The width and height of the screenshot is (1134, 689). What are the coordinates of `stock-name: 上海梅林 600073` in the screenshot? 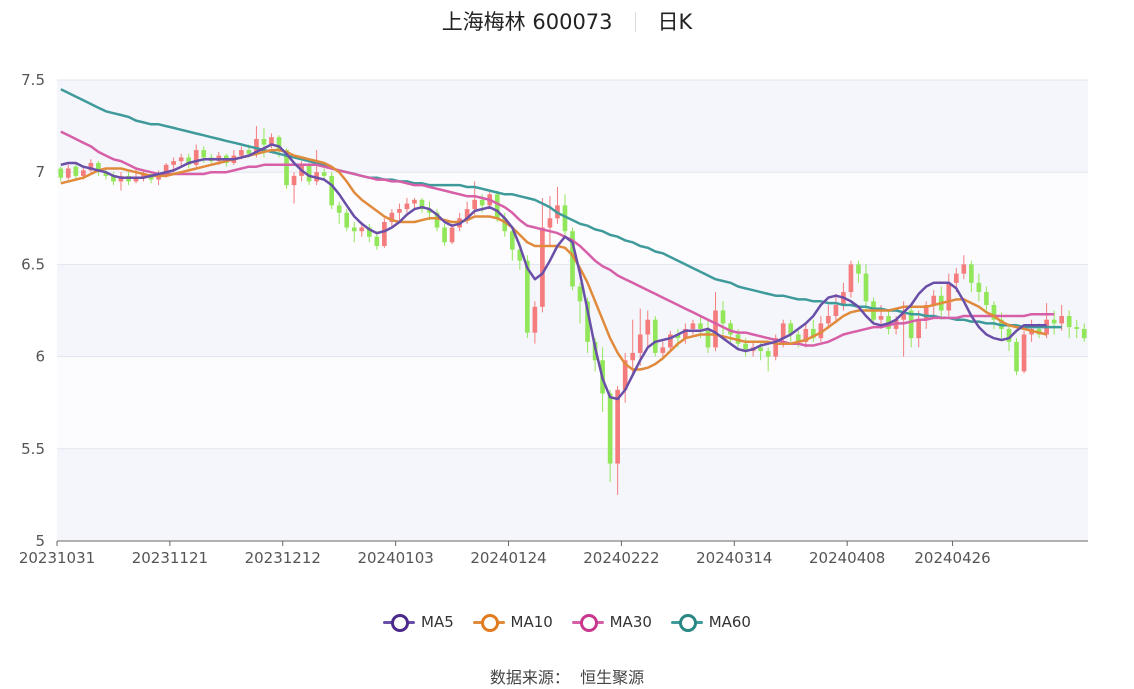 It's located at (527, 22).